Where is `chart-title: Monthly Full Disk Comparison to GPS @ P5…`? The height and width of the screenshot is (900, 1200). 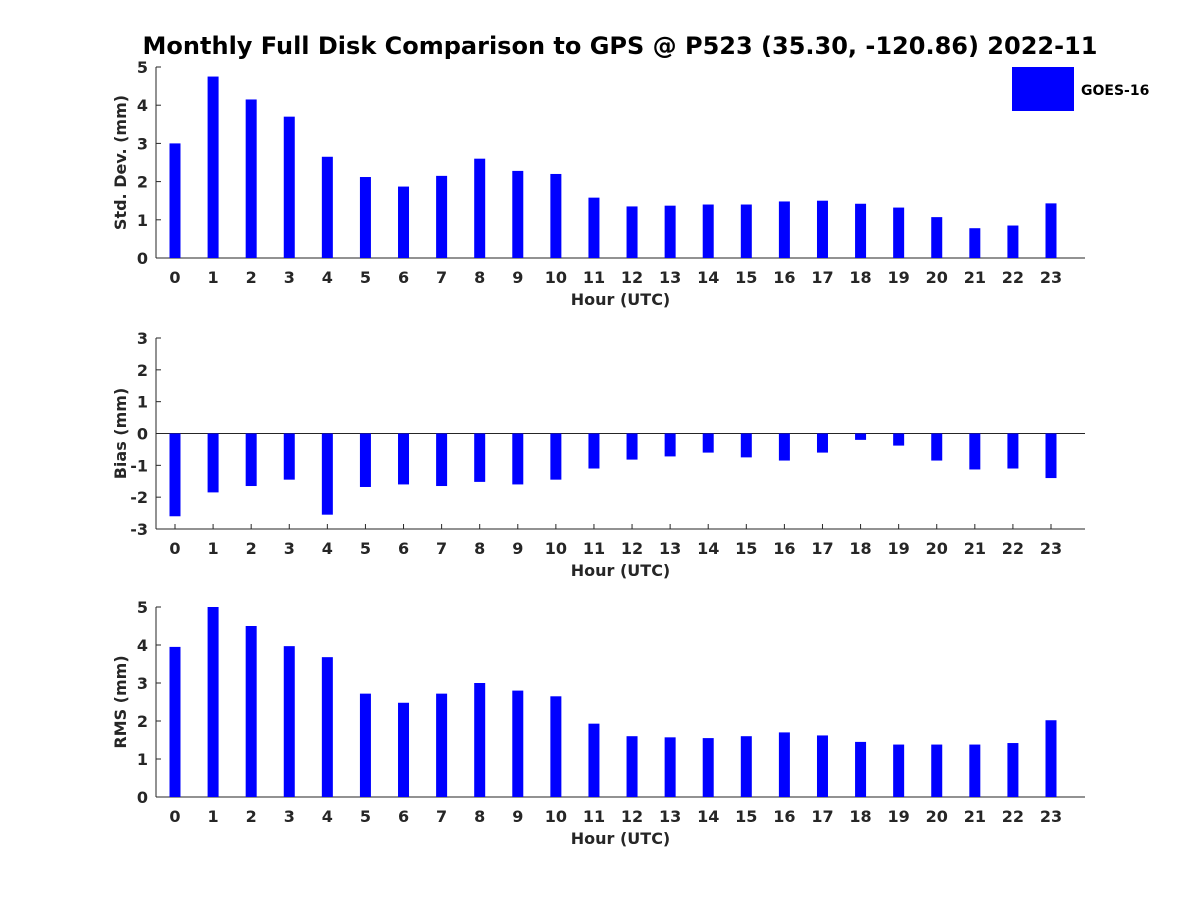 chart-title: Monthly Full Disk Comparison to GPS @ P5… is located at coordinates (620, 46).